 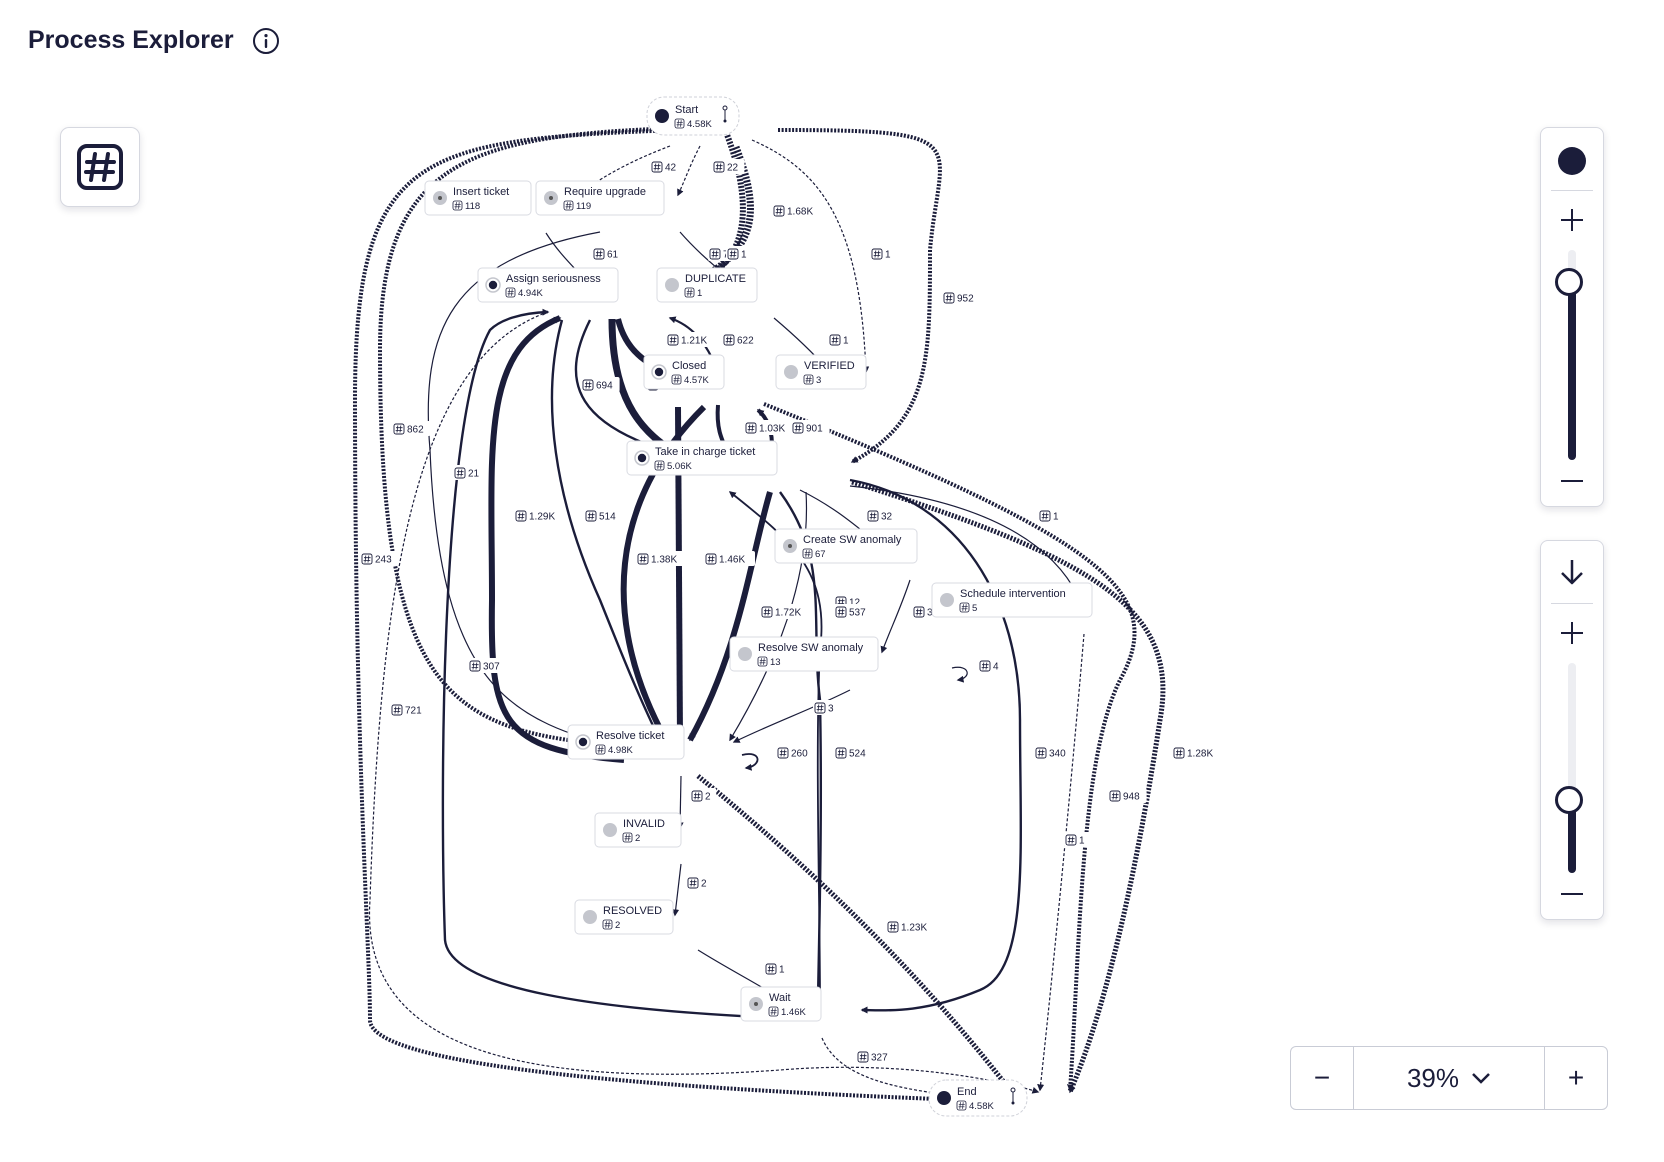 I want to click on node-start: Start 4.58K, so click(x=693, y=116).